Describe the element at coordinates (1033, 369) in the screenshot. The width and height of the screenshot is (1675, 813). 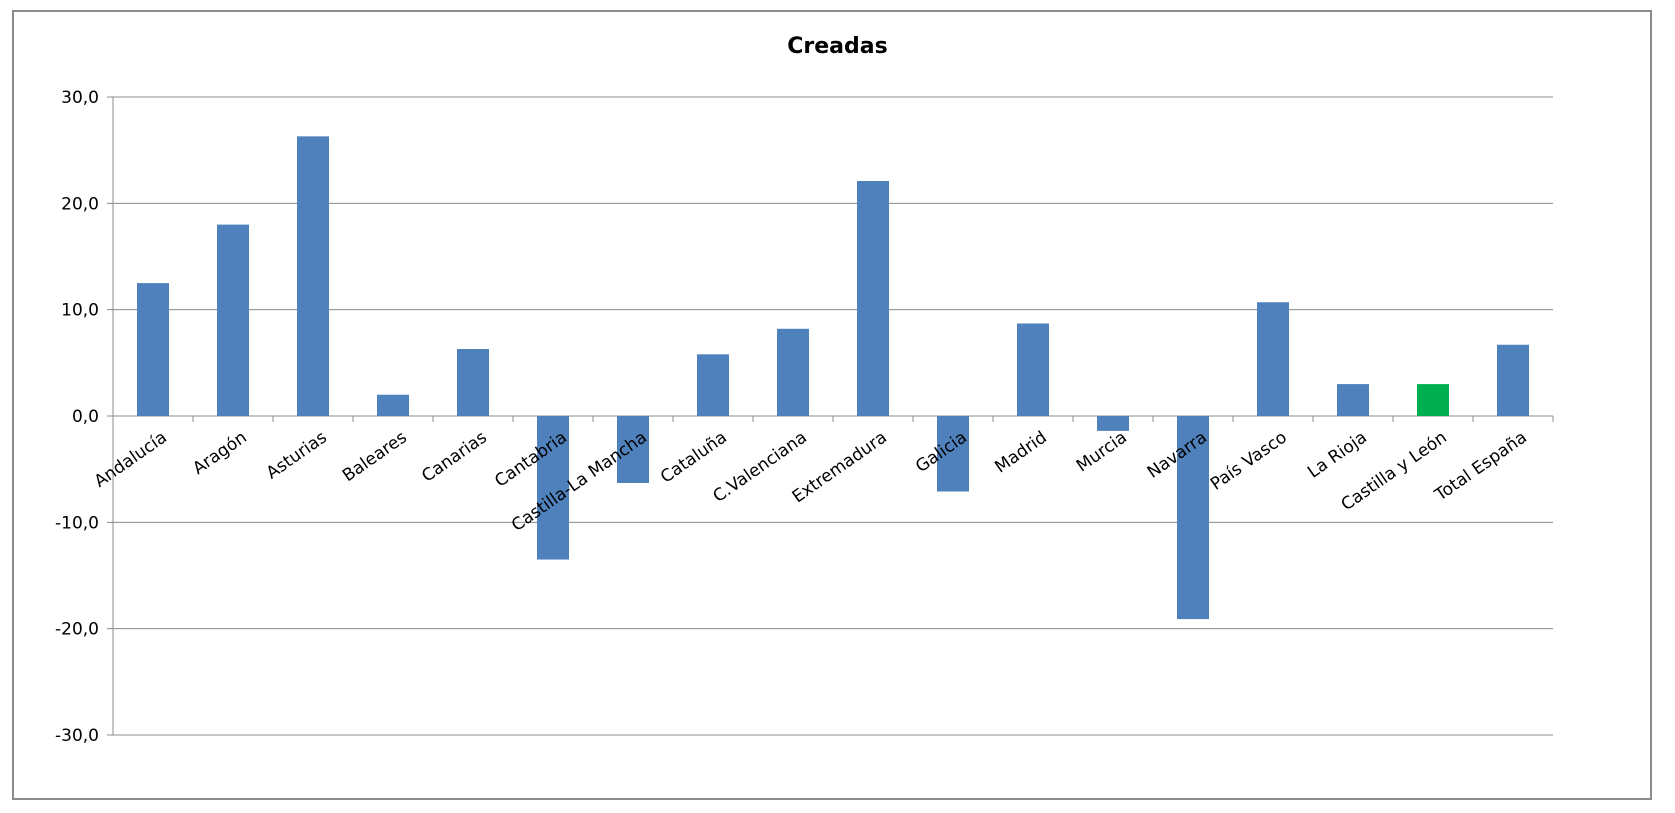
I see `bar-madrid` at that location.